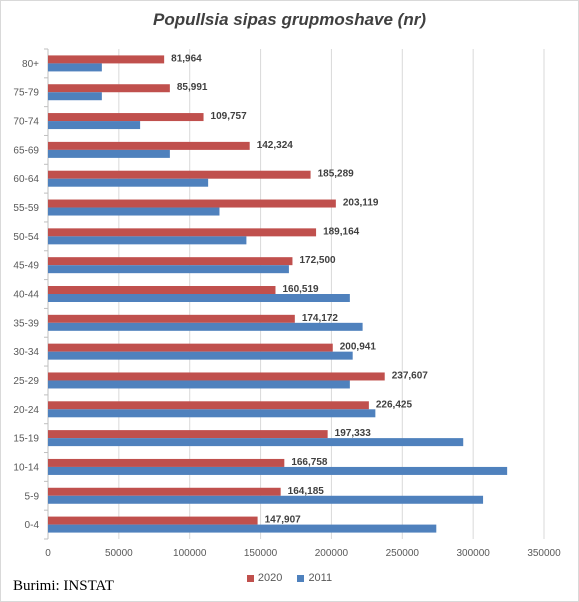  What do you see at coordinates (473, 553) in the screenshot?
I see `x-tick-label: 300000` at bounding box center [473, 553].